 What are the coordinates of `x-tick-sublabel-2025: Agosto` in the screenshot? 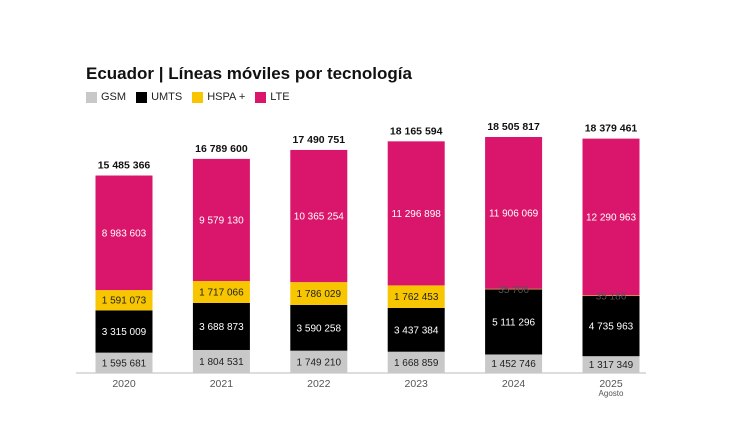 It's located at (611, 393).